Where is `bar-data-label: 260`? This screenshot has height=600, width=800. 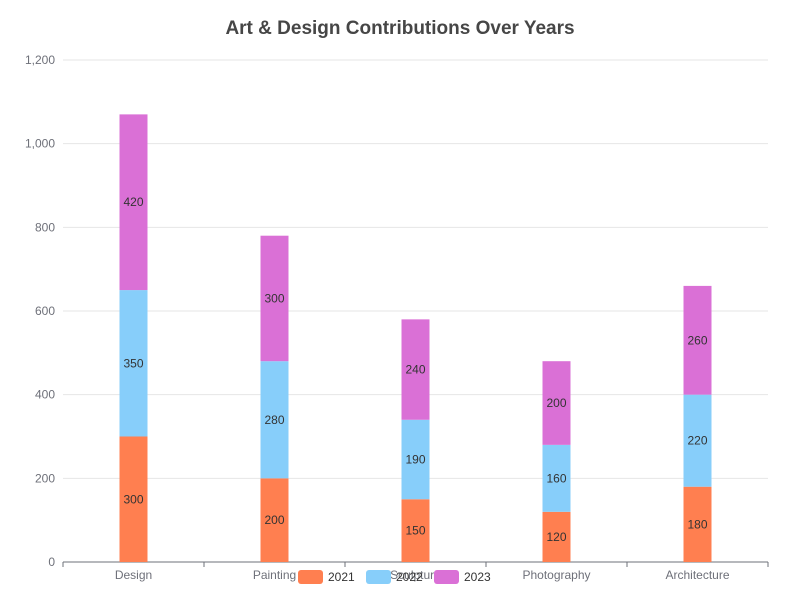 bar-data-label: 260 is located at coordinates (697, 340).